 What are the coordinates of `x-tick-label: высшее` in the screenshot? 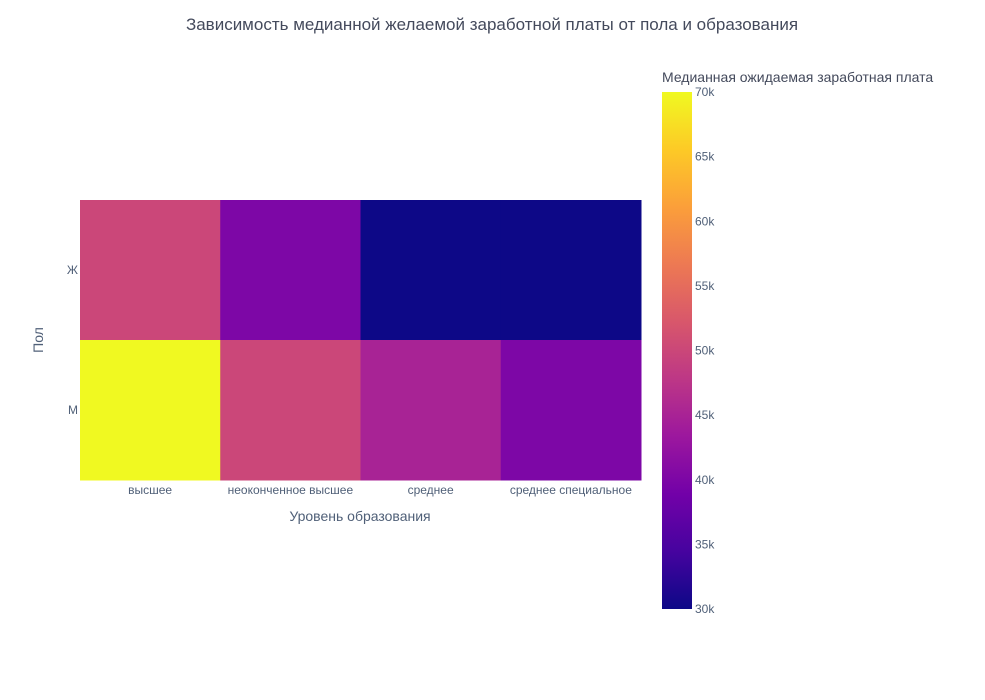 It's located at (150, 490).